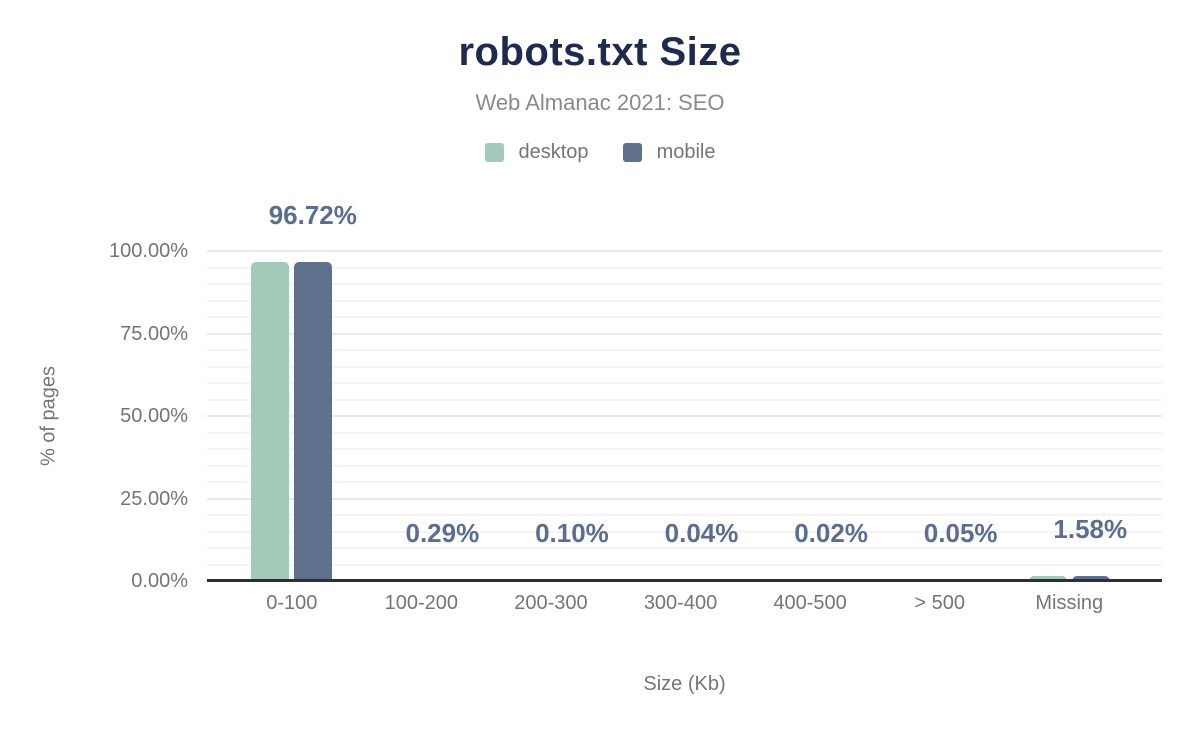  Describe the element at coordinates (960, 533) in the screenshot. I see `value-annotation: 0.05%` at that location.